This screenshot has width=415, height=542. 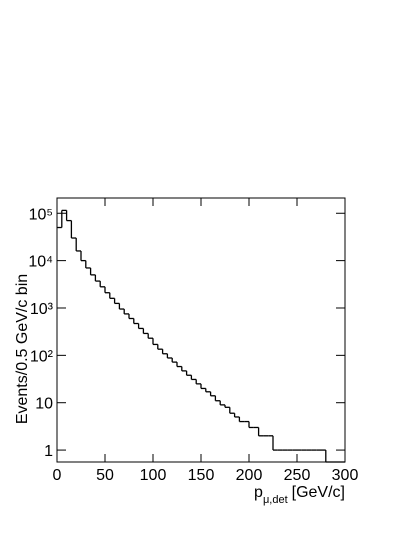 What do you see at coordinates (57, 475) in the screenshot?
I see `x-tick-label: 0` at bounding box center [57, 475].